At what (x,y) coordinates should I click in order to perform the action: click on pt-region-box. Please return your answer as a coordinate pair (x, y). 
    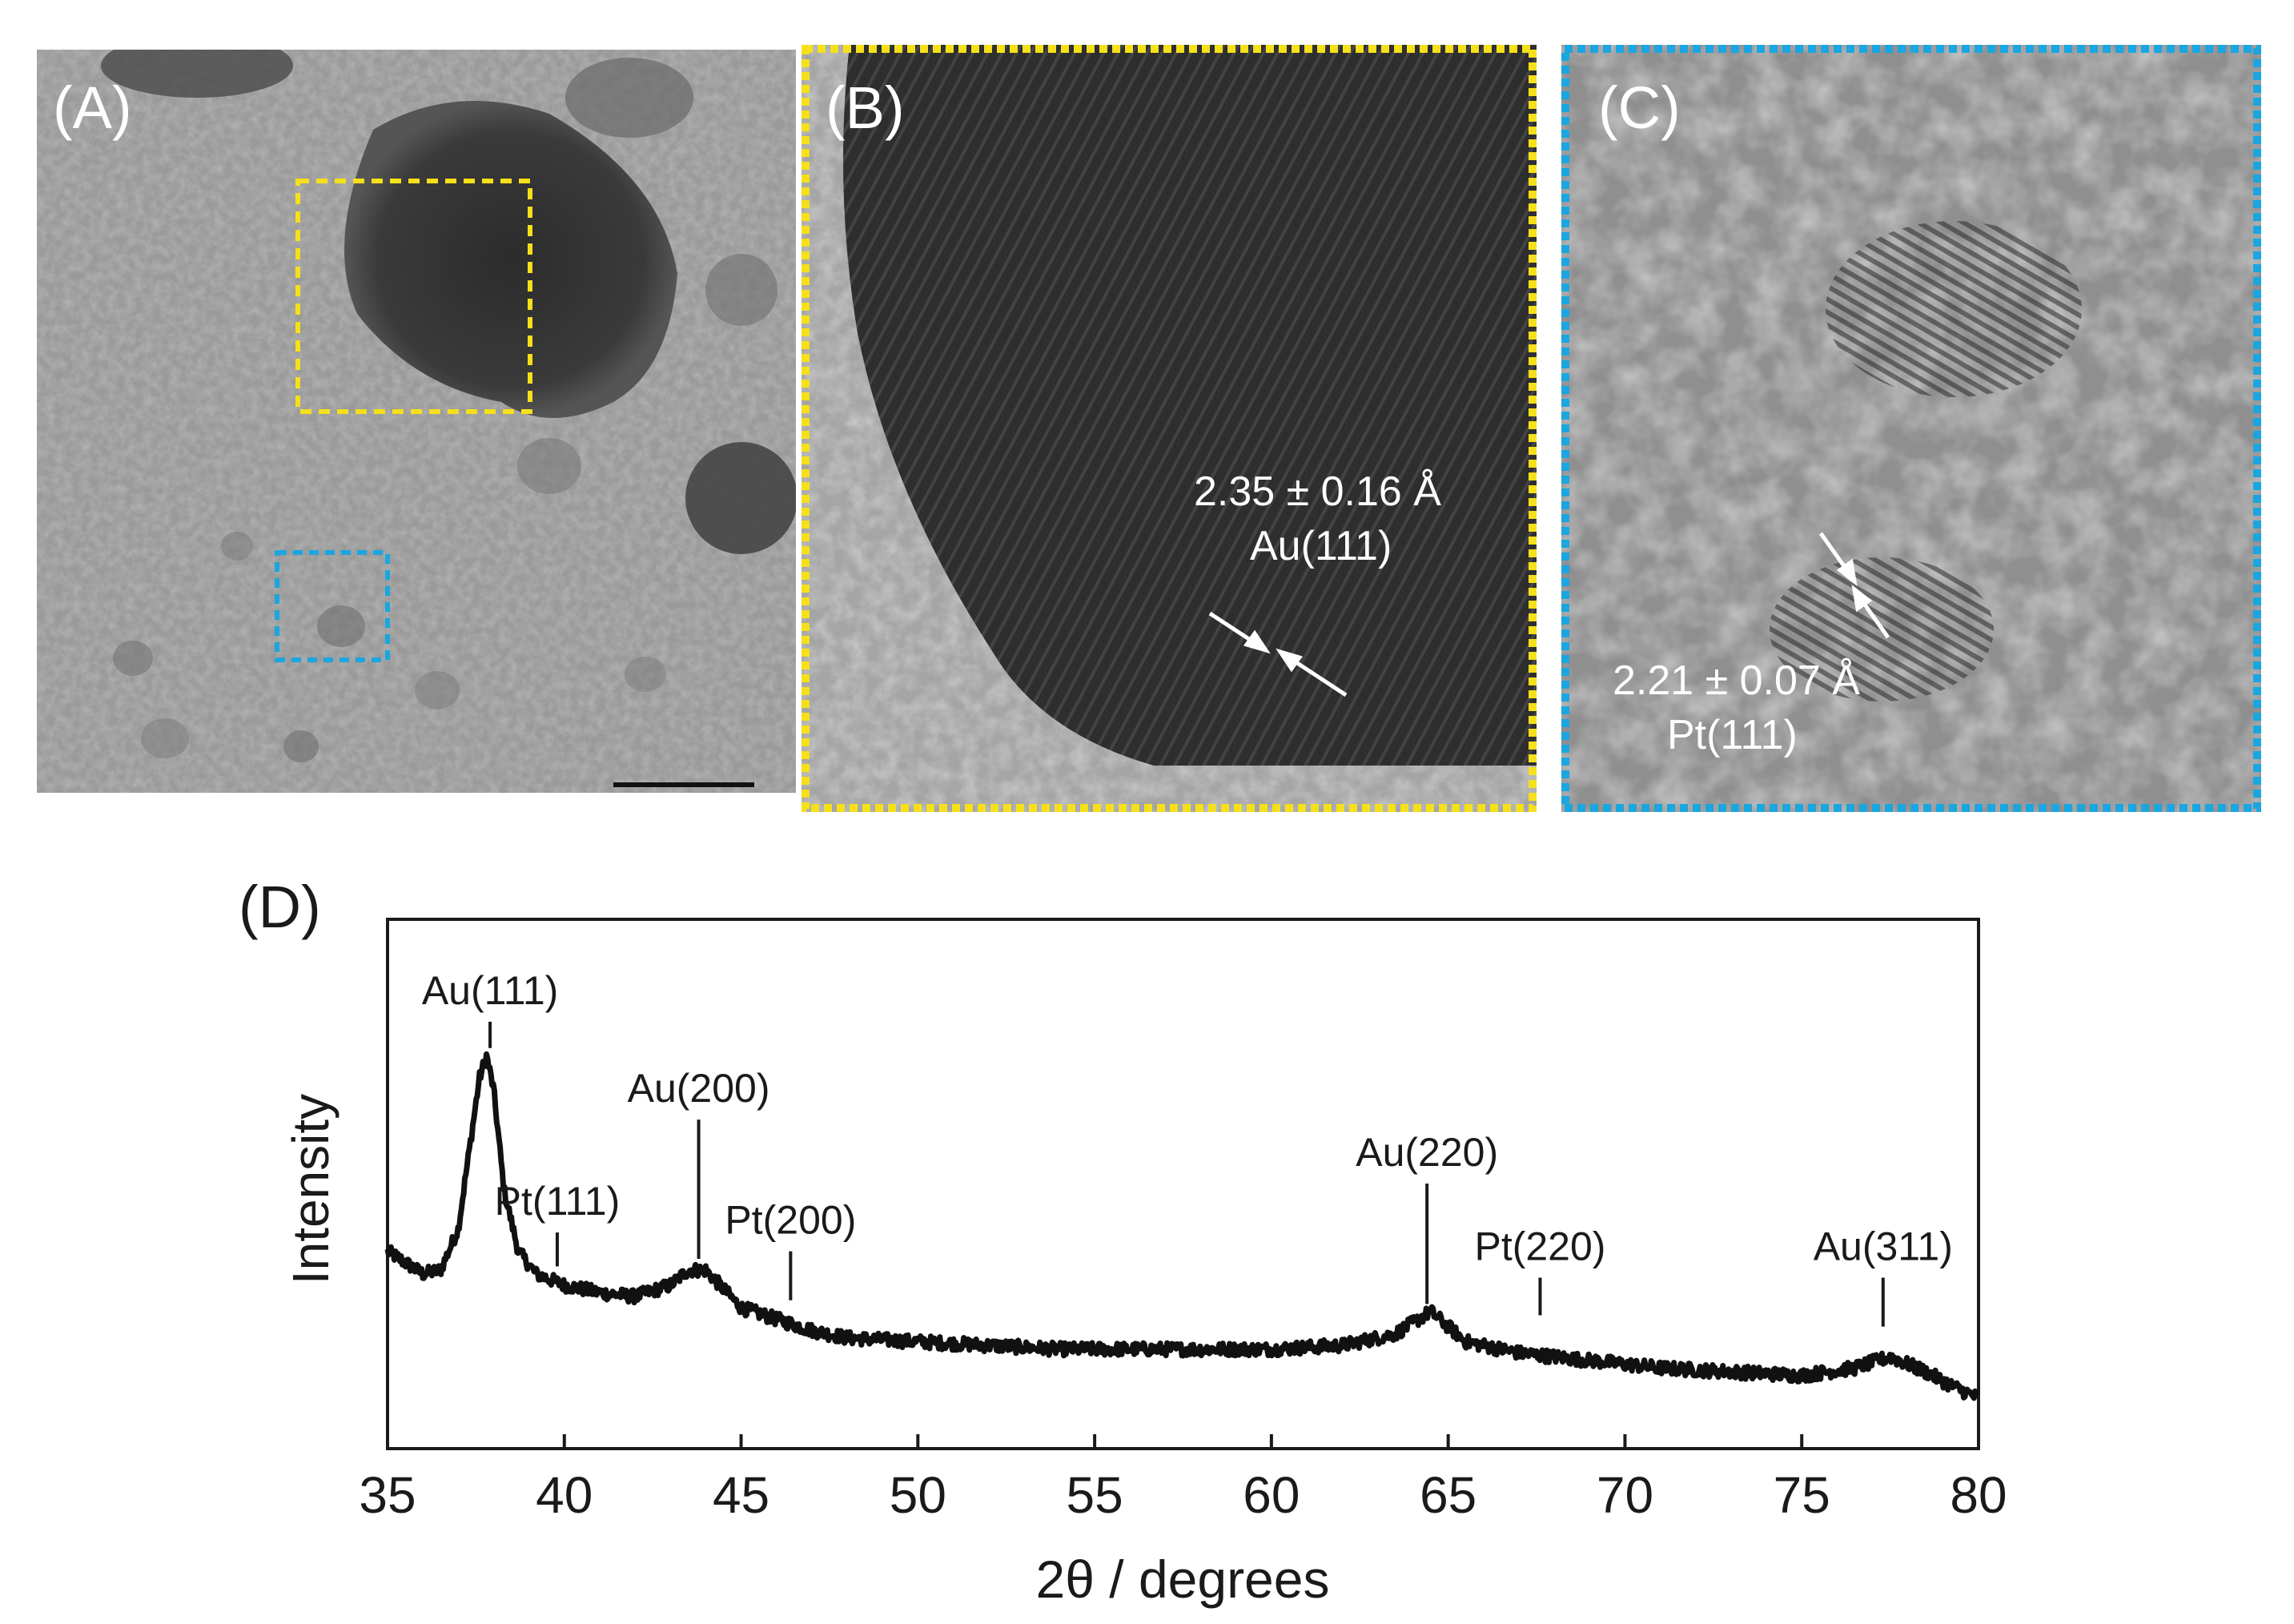
    Looking at the image, I should click on (332, 606).